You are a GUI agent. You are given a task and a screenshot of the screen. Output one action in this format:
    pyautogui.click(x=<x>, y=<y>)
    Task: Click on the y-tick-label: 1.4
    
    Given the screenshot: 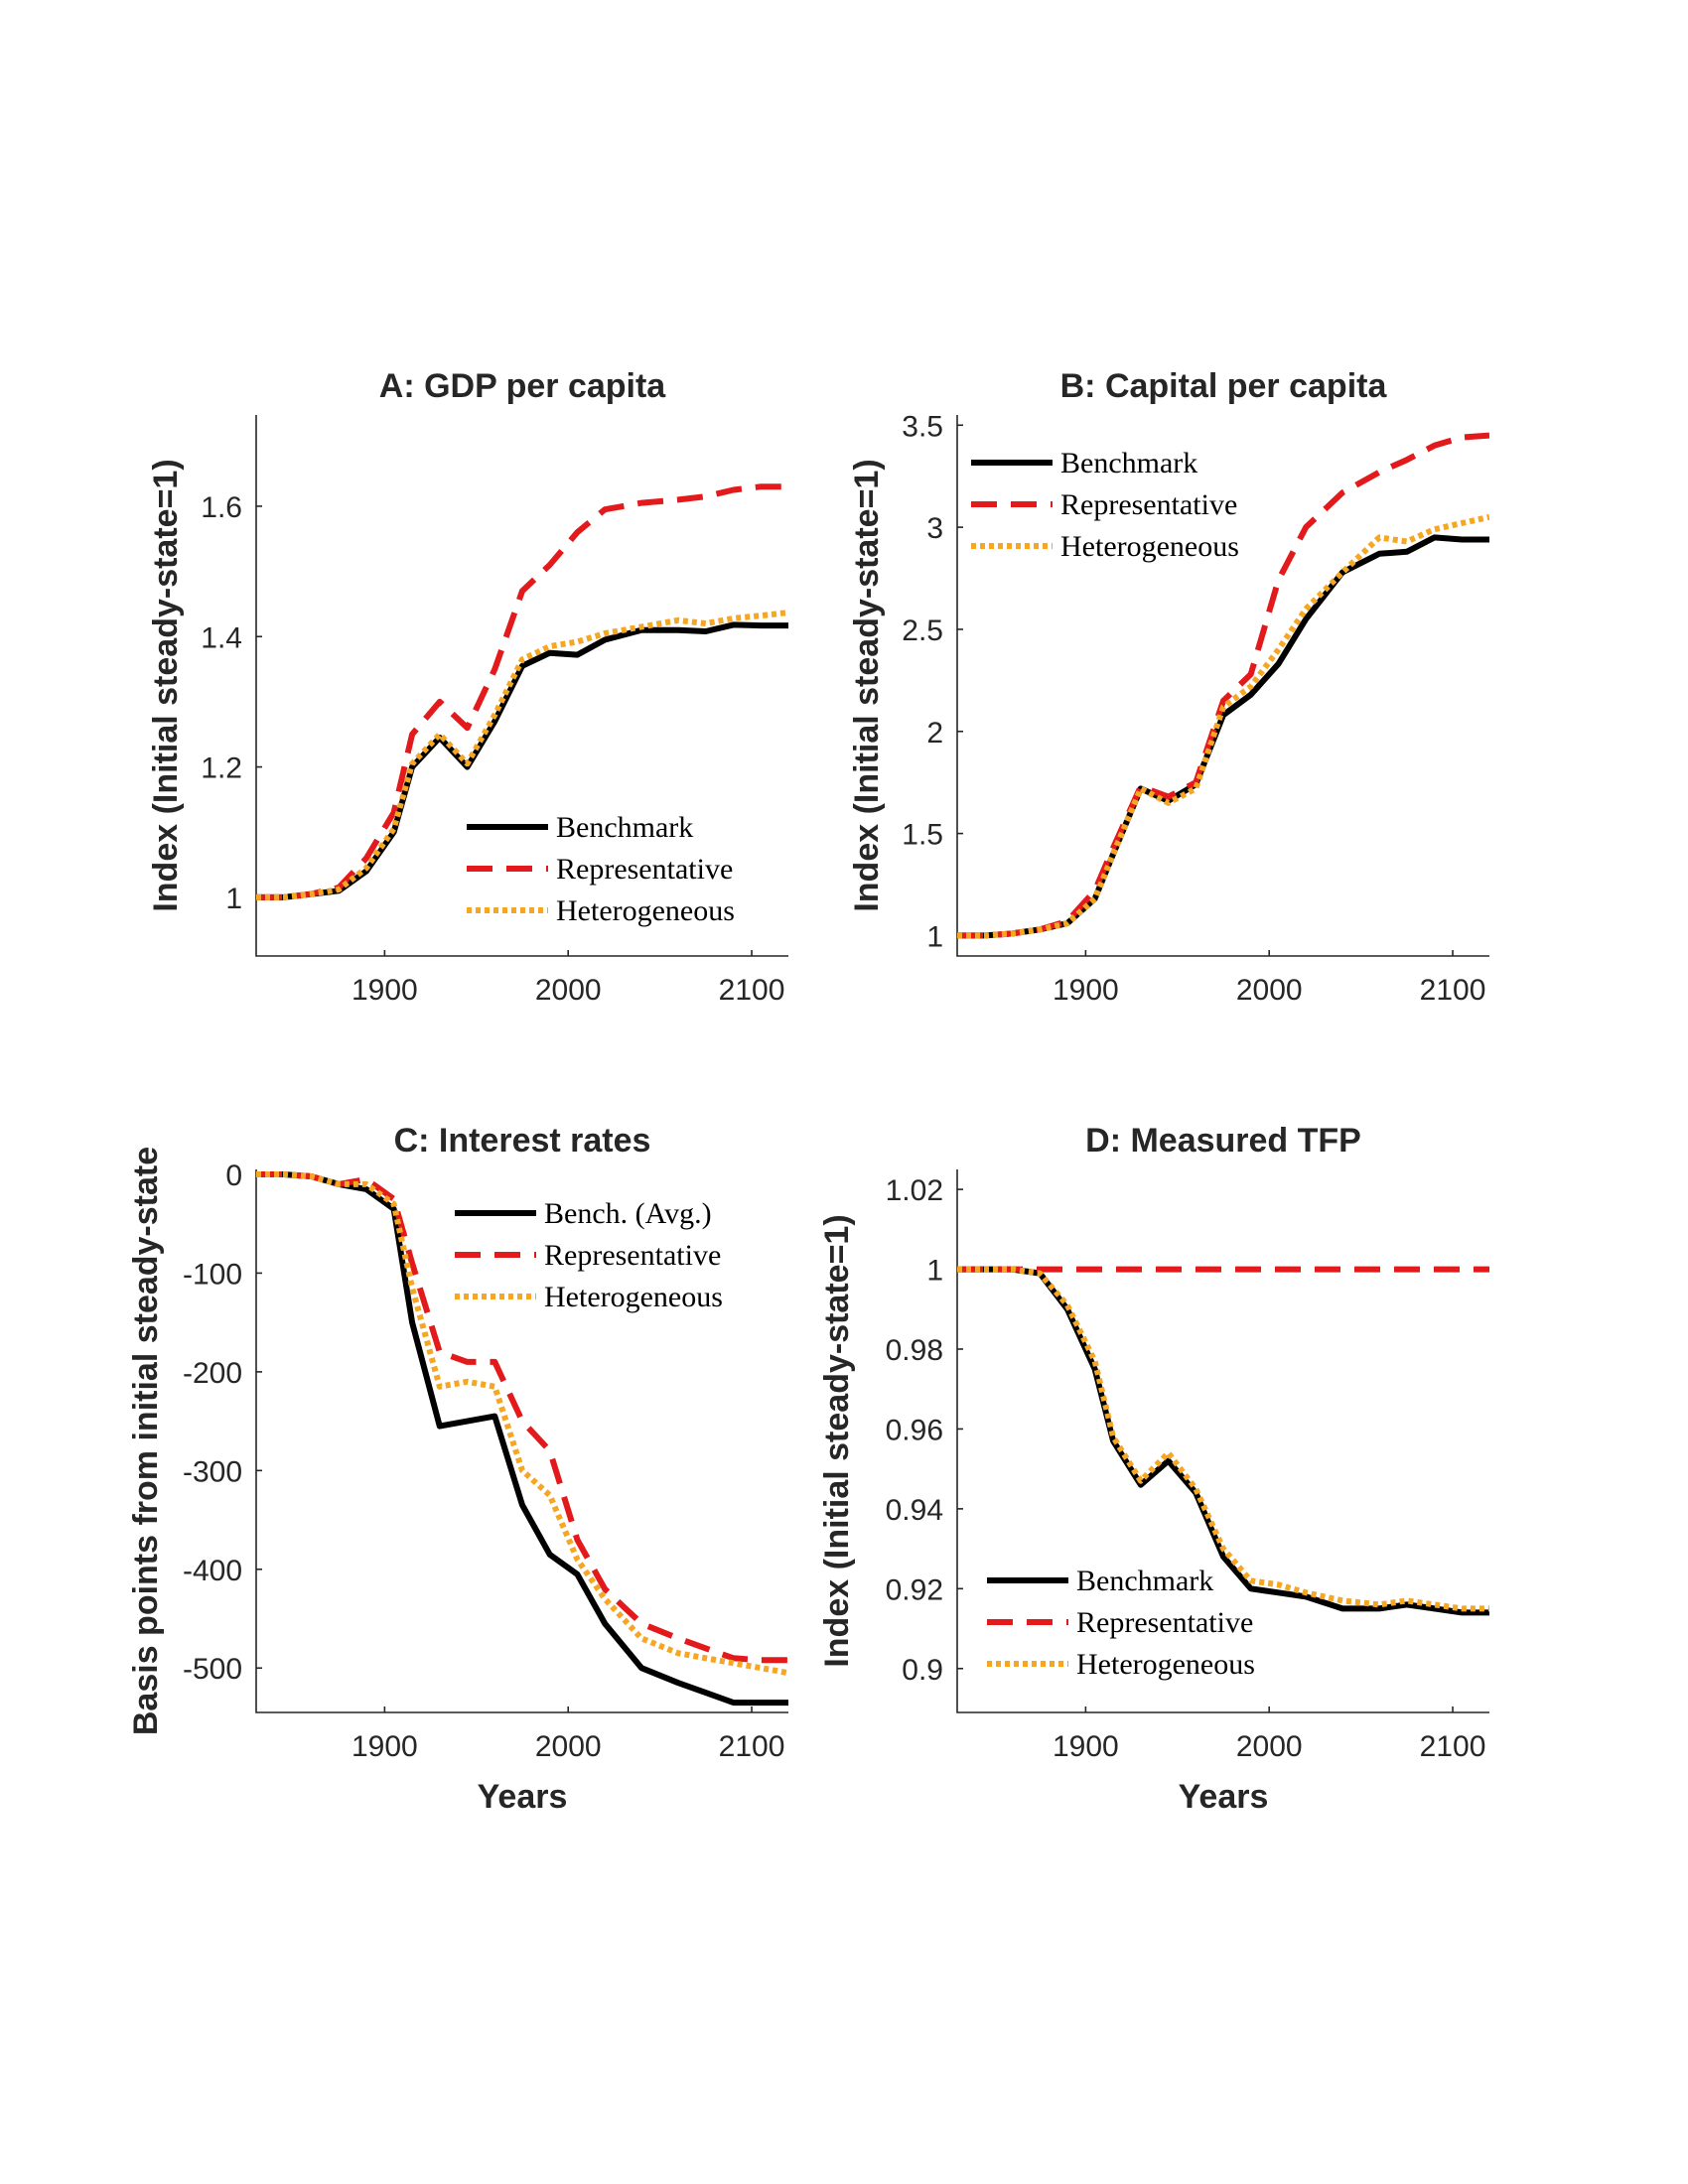 What is the action you would take?
    pyautogui.click(x=221, y=637)
    